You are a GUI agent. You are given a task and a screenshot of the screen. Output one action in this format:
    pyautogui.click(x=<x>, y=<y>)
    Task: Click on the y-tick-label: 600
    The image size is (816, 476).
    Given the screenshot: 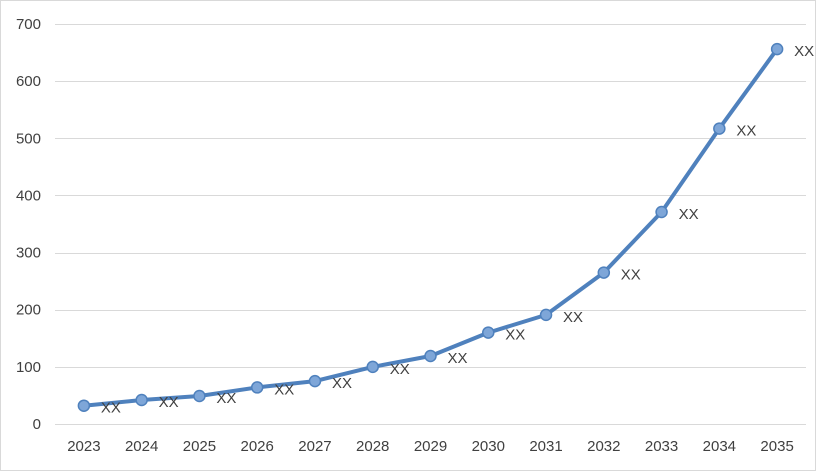 What is the action you would take?
    pyautogui.click(x=28, y=81)
    